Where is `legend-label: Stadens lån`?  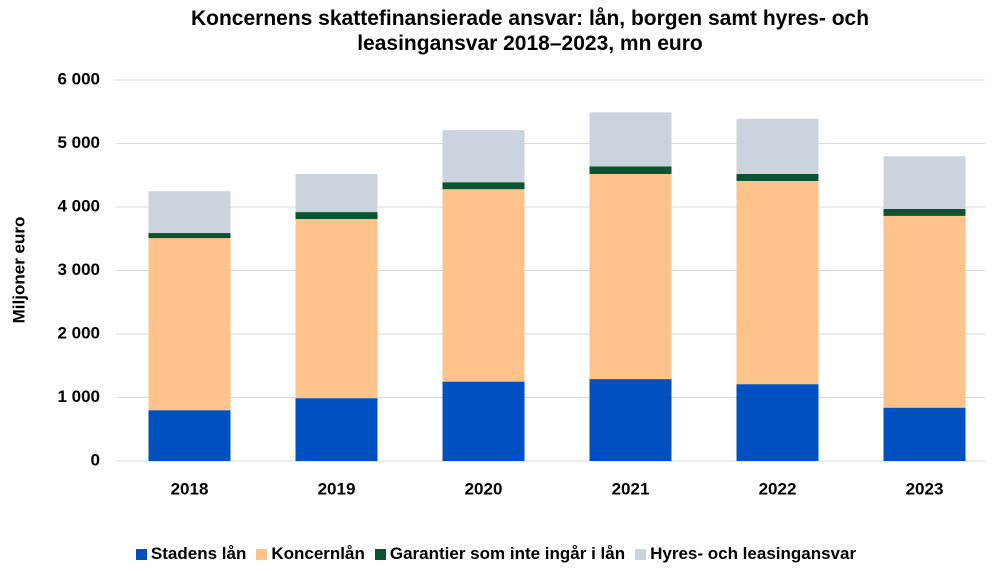 legend-label: Stadens lån is located at coordinates (198, 553).